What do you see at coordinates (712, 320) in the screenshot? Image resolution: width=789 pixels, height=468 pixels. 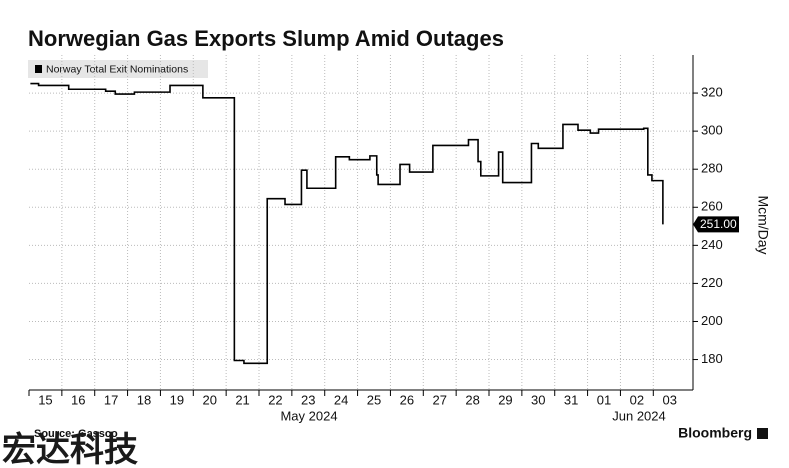 I see `y-tick-label: 200` at bounding box center [712, 320].